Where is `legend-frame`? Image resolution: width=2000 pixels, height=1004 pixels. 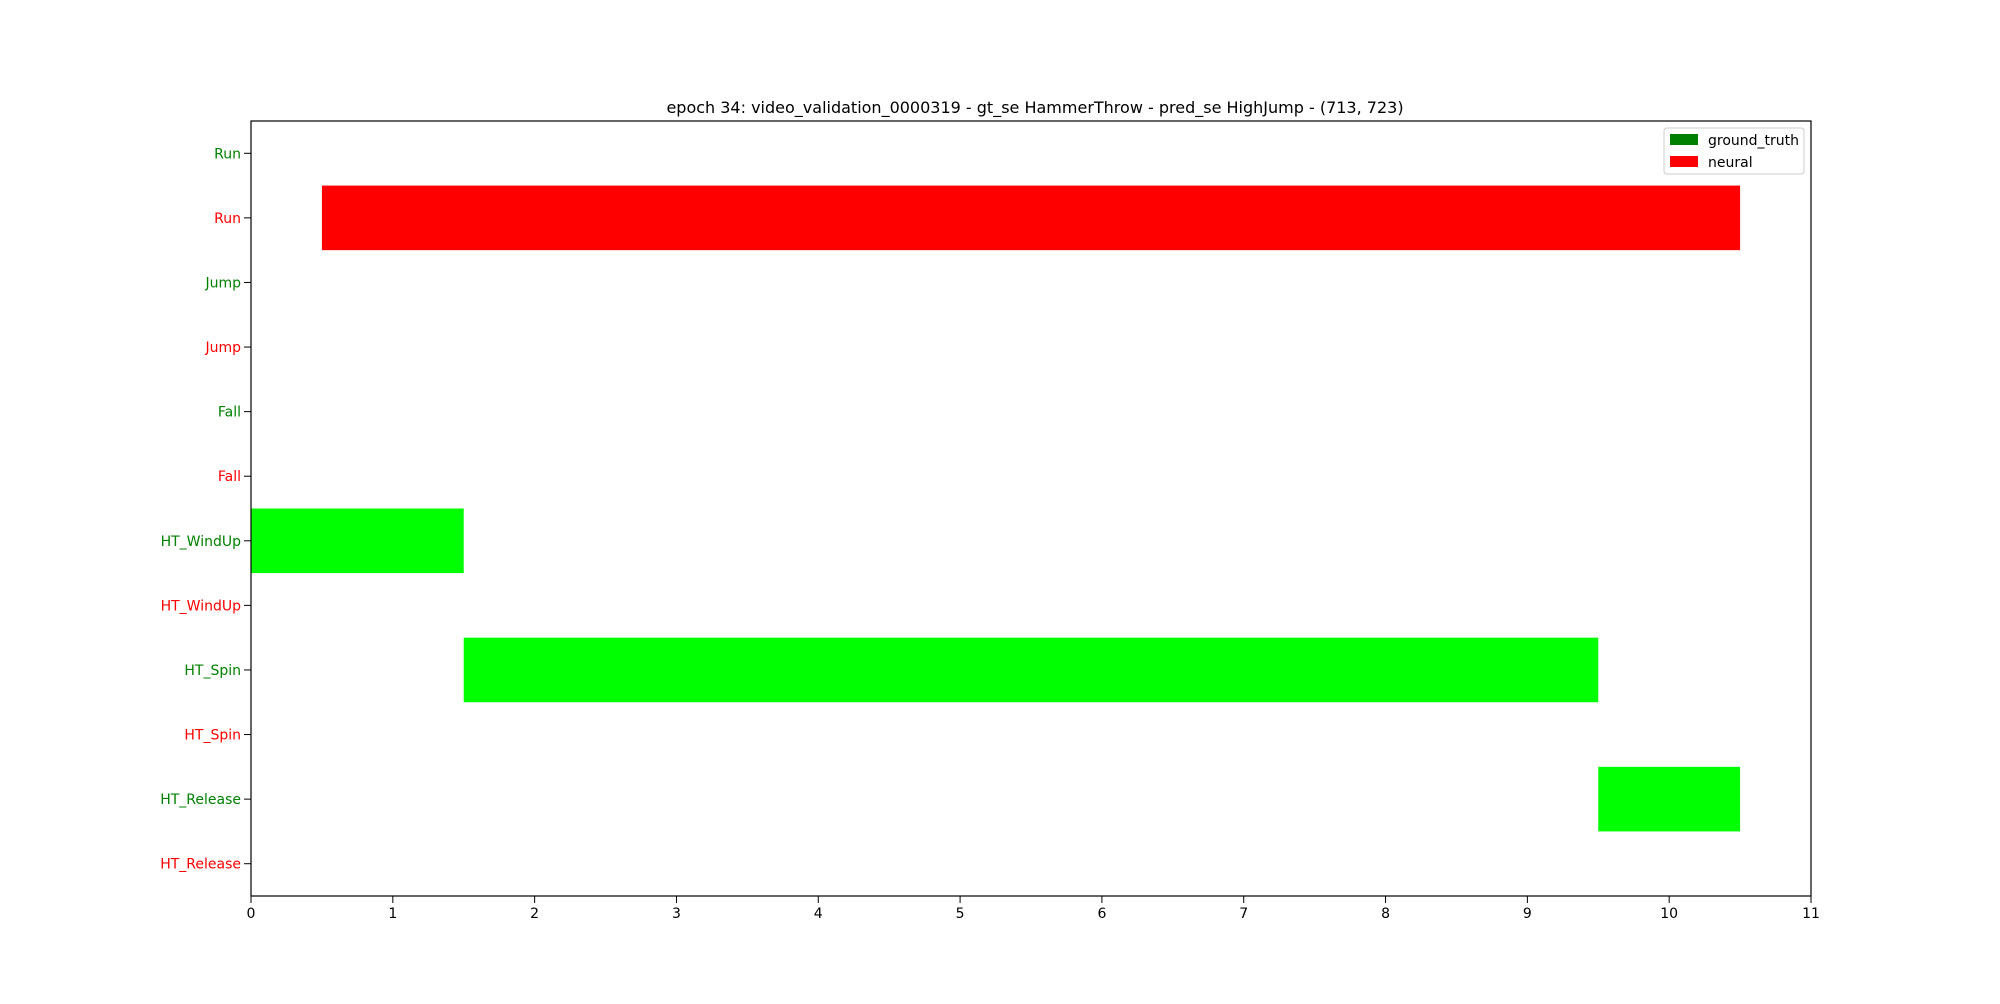
legend-frame is located at coordinates (1734, 151).